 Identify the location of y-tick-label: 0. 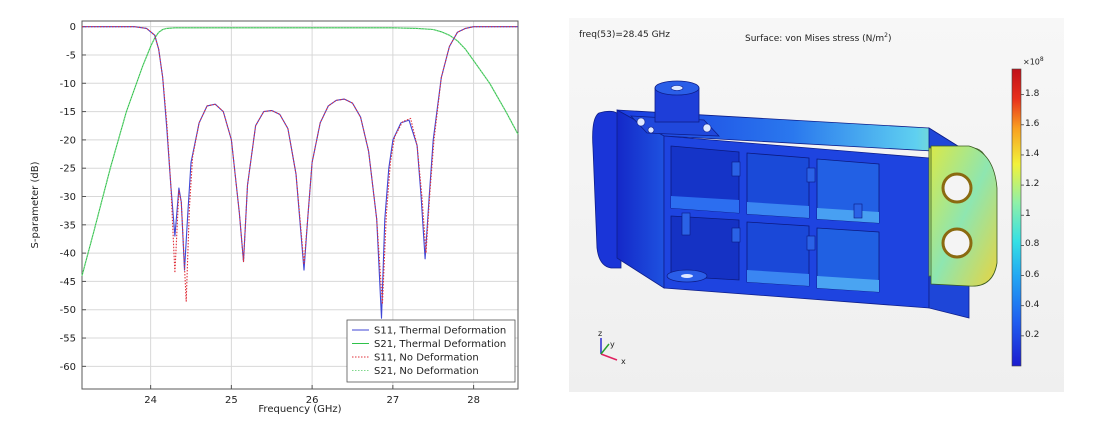
(73, 27).